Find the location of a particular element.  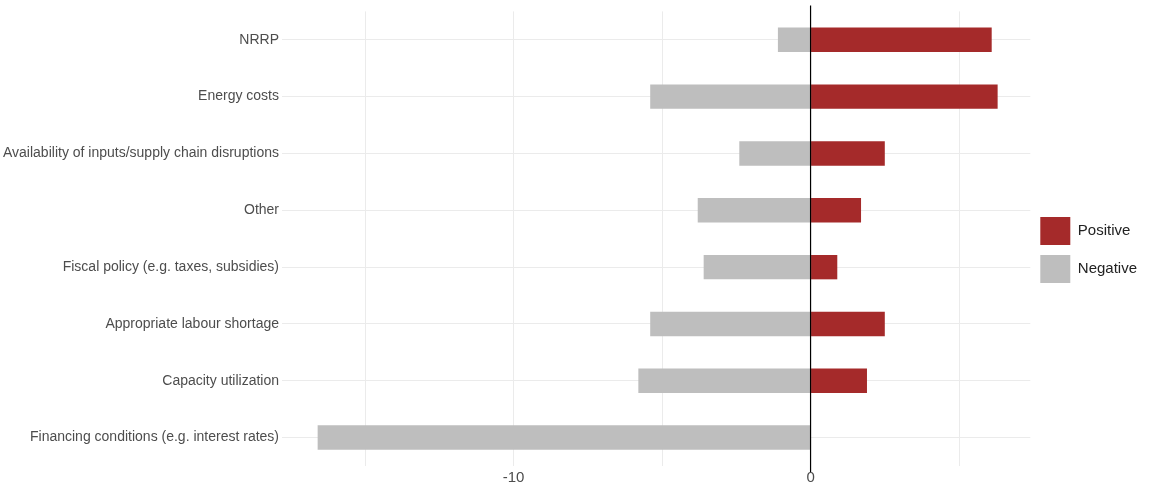

y-tick-label: Financing conditions (e.g. interest rates) is located at coordinates (154, 436).